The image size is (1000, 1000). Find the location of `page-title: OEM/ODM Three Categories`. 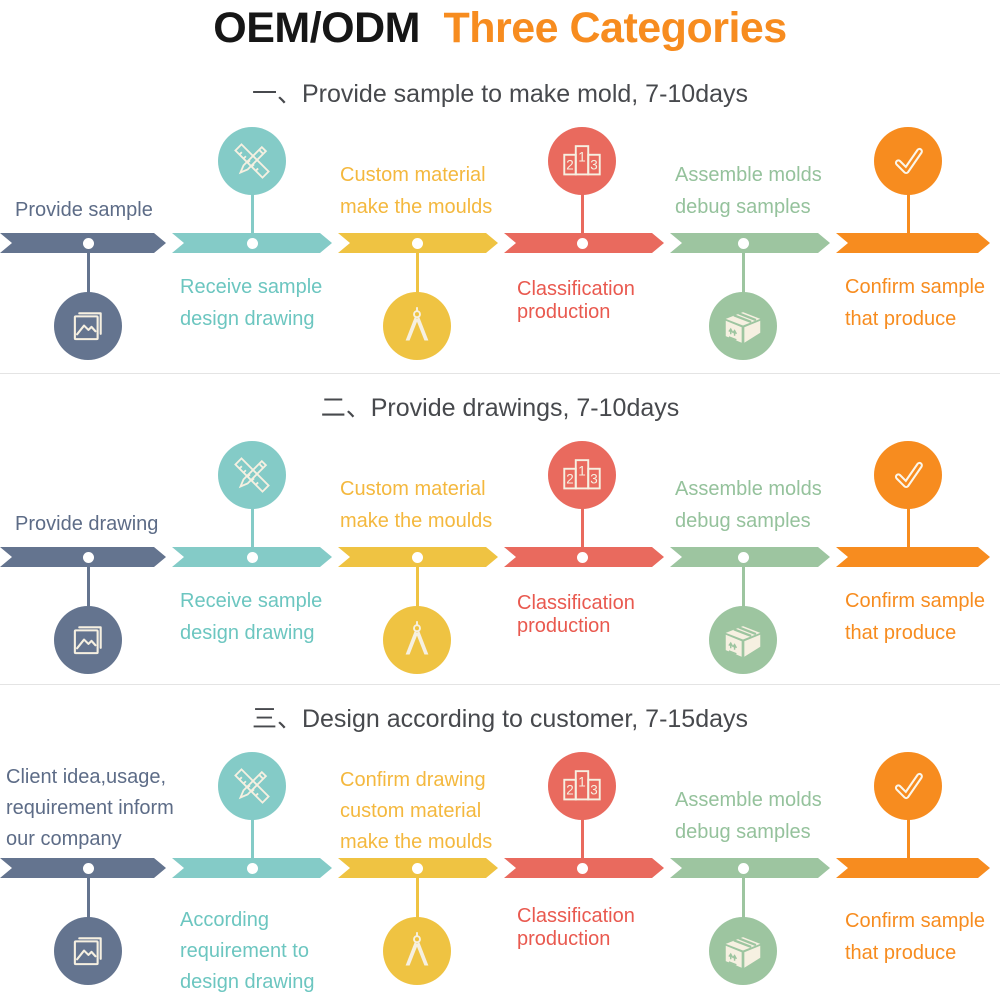

page-title: OEM/ODM Three Categories is located at coordinates (500, 28).